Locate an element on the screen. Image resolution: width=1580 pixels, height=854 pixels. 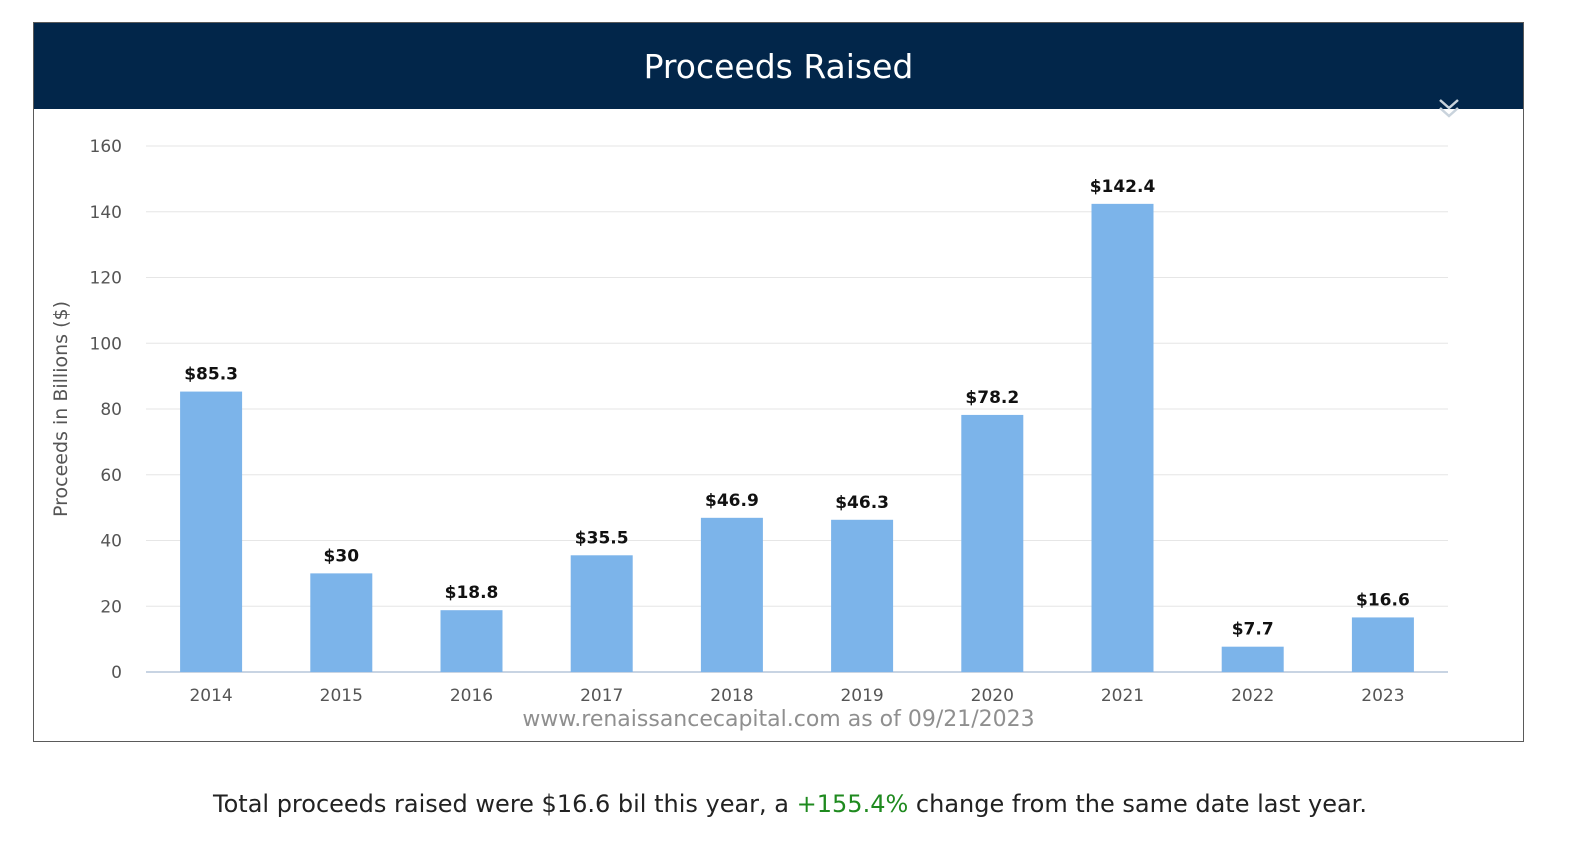
data-label: $7.7 is located at coordinates (1253, 630).